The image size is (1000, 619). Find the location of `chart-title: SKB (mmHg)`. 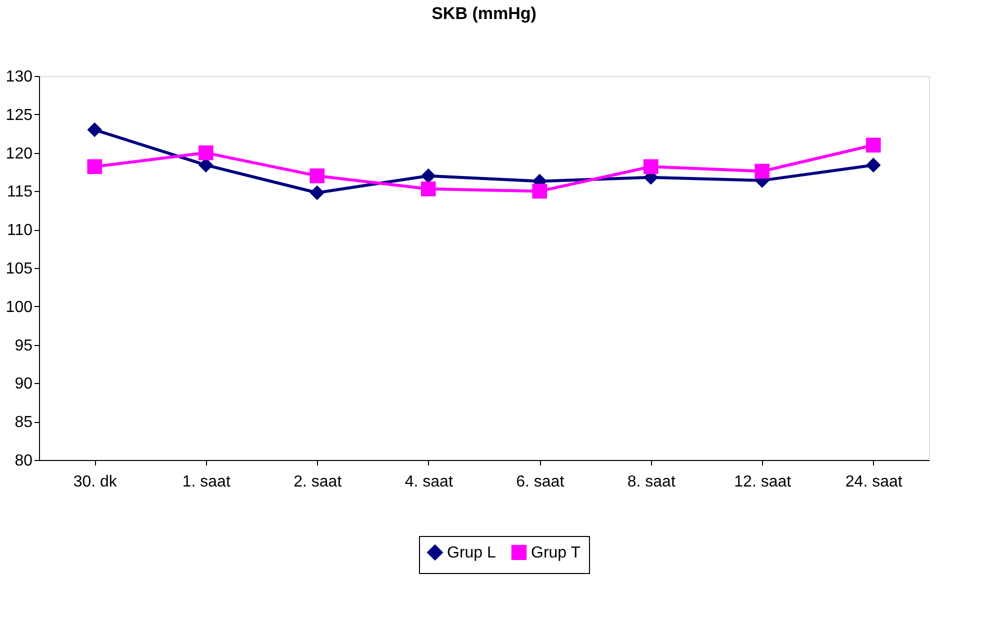

chart-title: SKB (mmHg) is located at coordinates (484, 13).